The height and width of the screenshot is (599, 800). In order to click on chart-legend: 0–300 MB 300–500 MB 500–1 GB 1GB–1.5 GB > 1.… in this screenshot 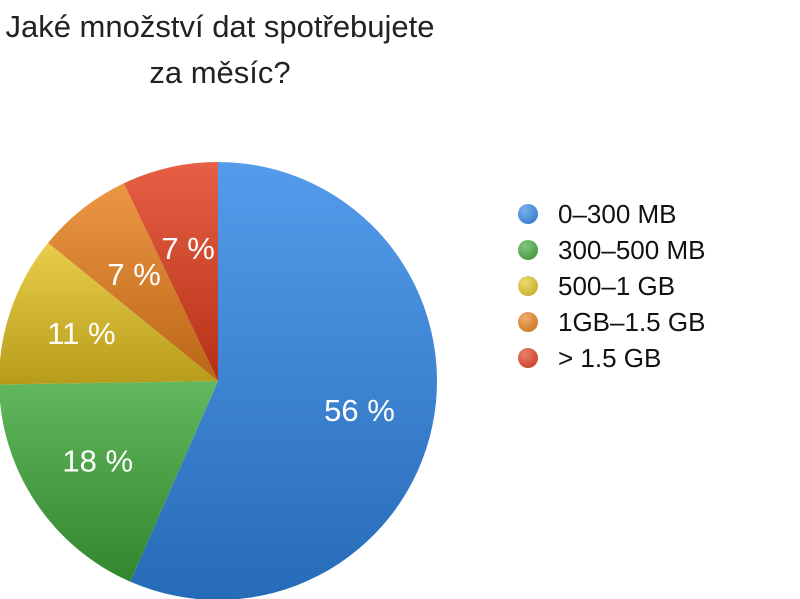, I will do `click(611, 286)`.